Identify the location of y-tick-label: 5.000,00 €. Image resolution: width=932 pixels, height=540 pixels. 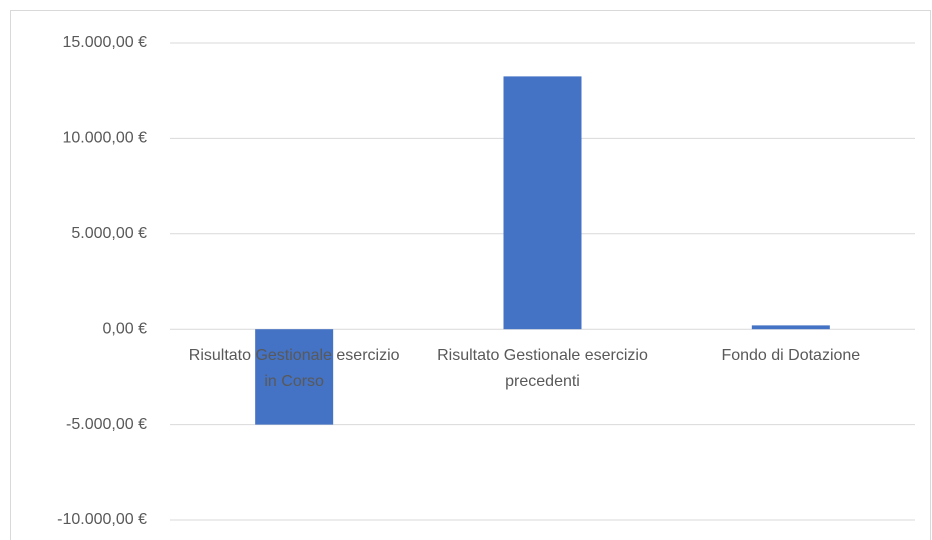
(109, 233).